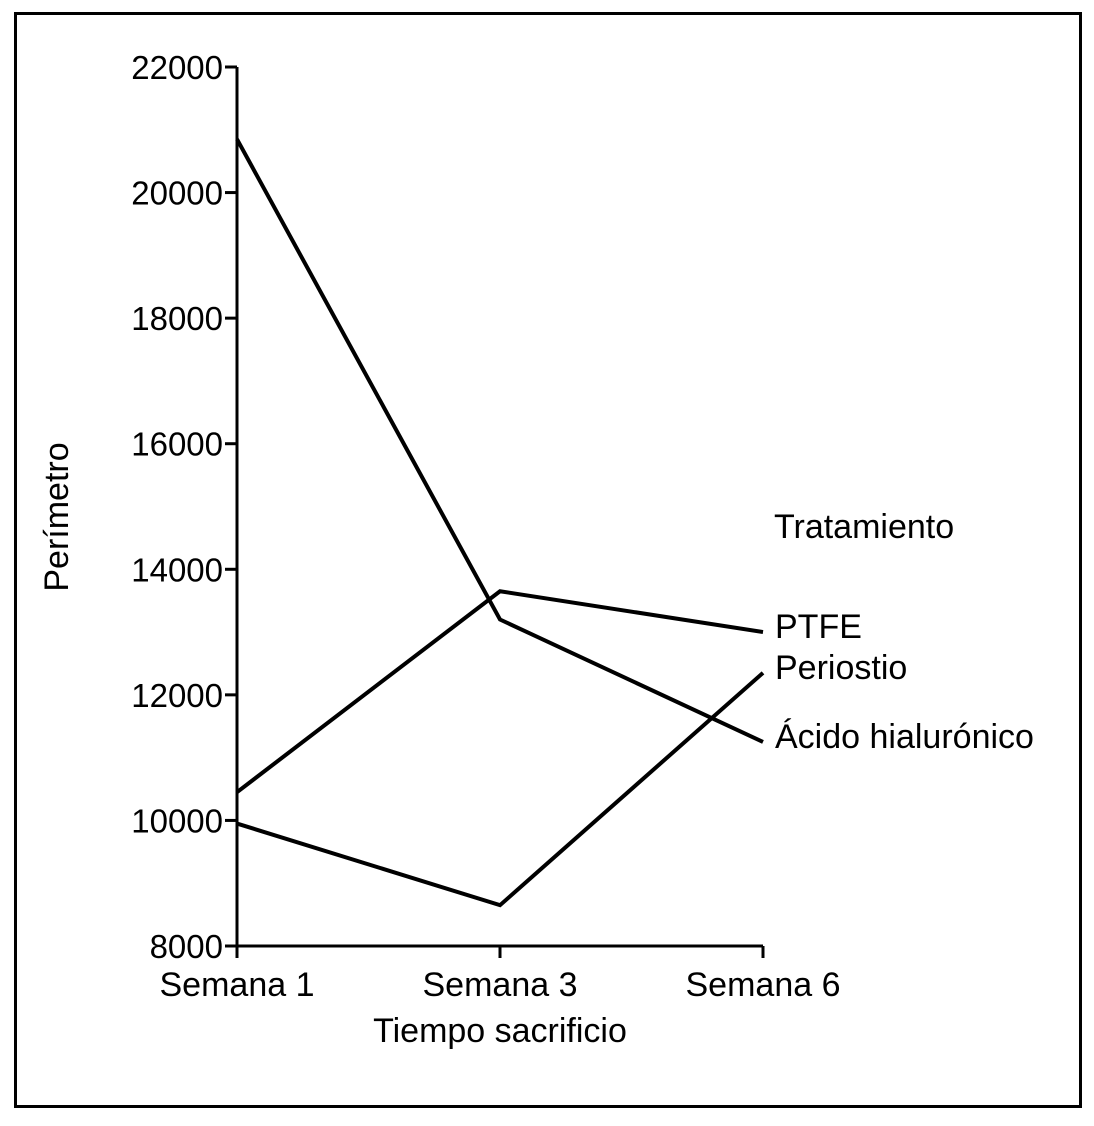 This screenshot has width=1094, height=1126. What do you see at coordinates (177, 318) in the screenshot?
I see `y-tick-label: 18000` at bounding box center [177, 318].